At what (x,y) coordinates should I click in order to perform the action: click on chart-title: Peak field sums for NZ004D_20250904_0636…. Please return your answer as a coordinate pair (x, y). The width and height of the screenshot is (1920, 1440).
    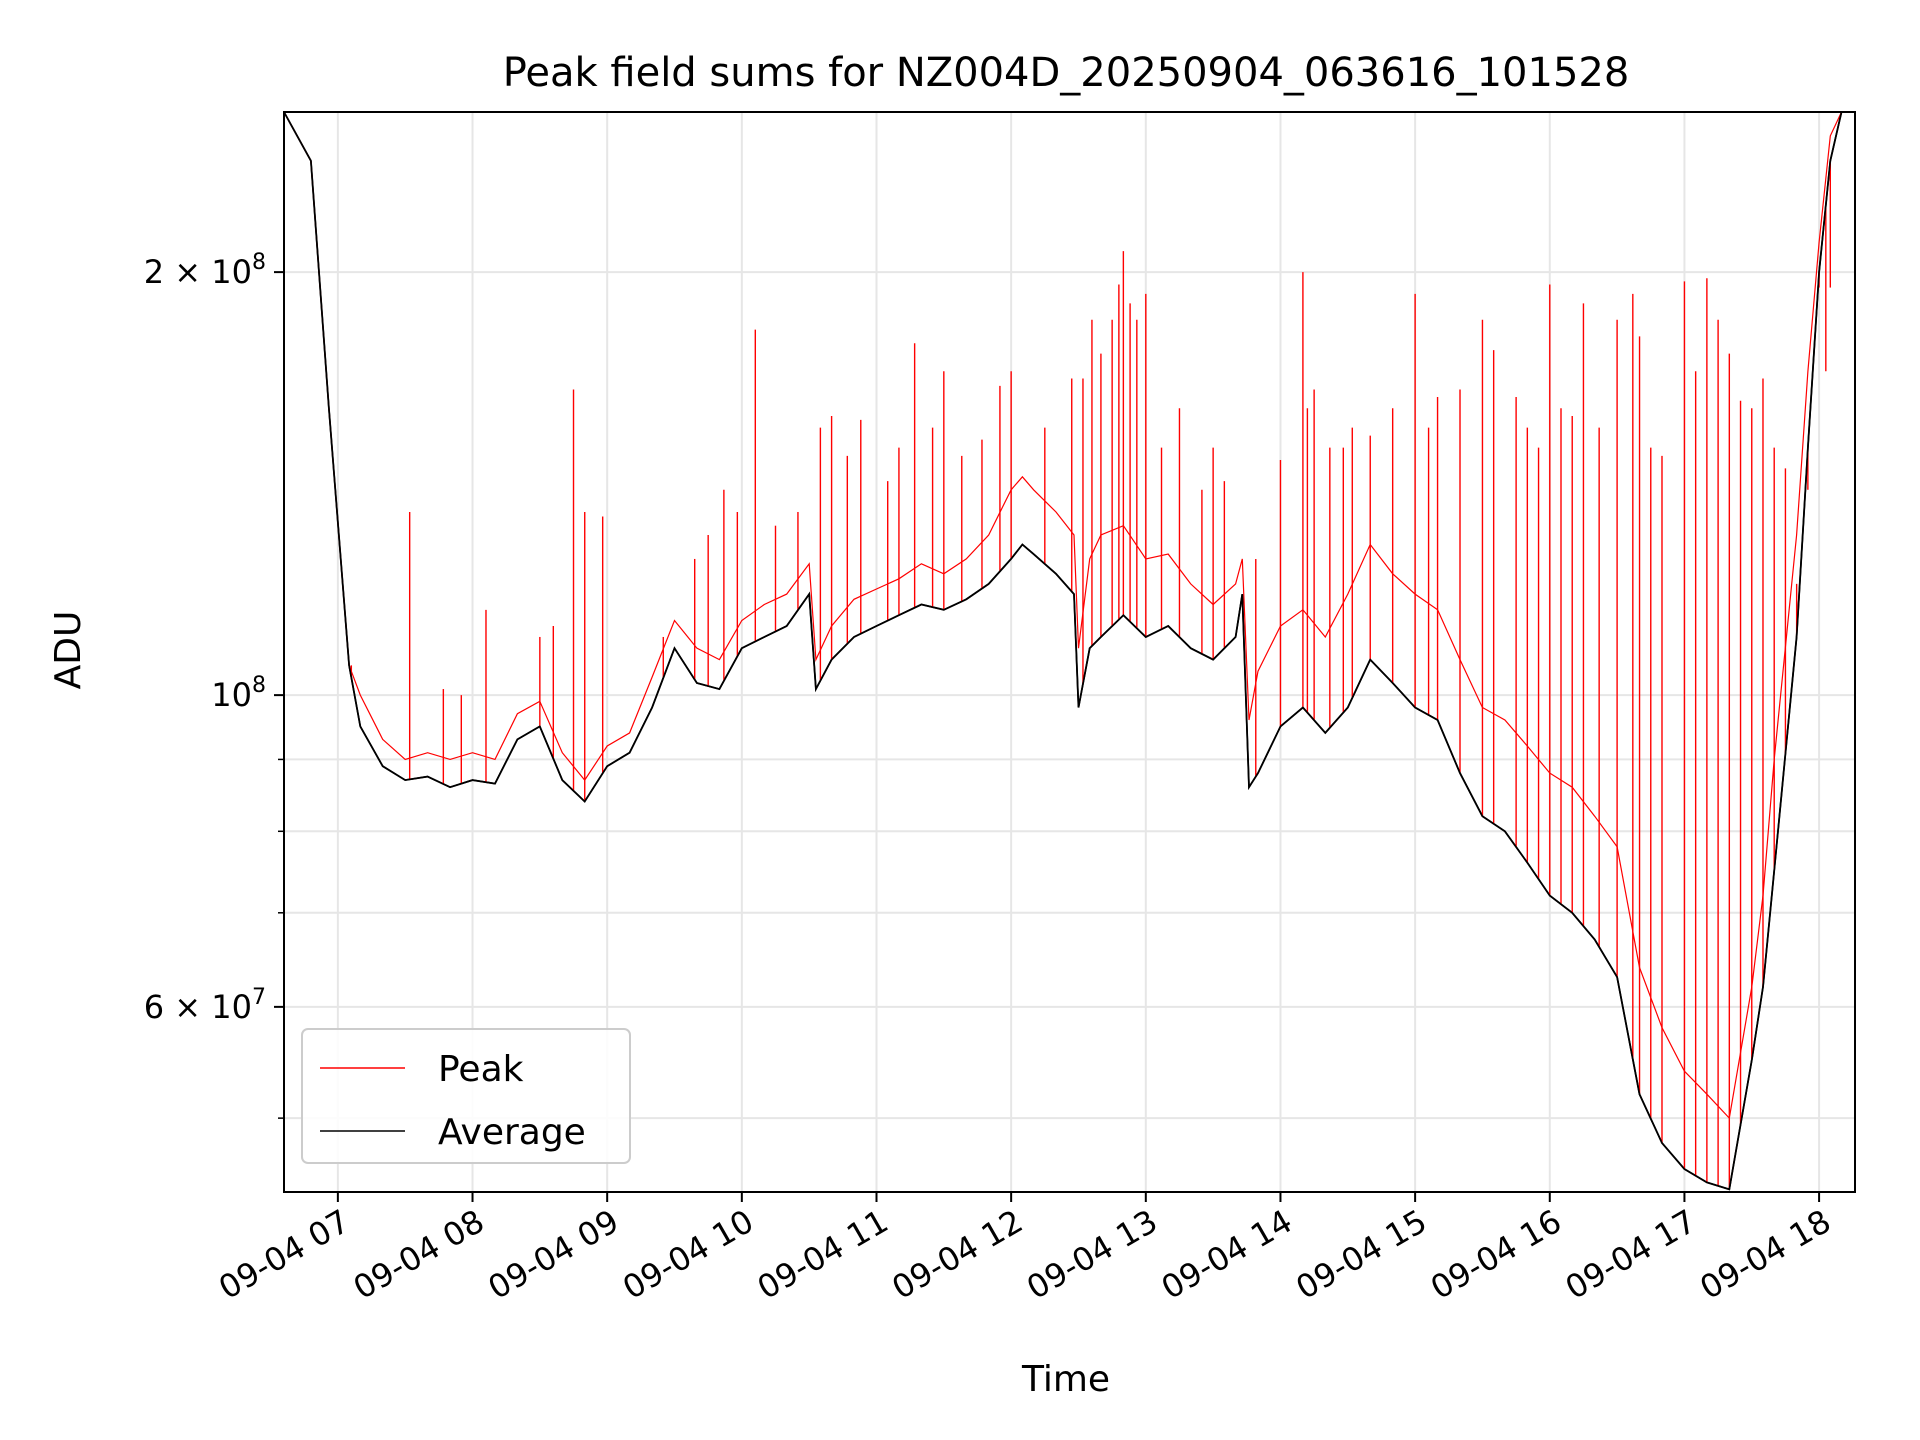
    Looking at the image, I should click on (1066, 73).